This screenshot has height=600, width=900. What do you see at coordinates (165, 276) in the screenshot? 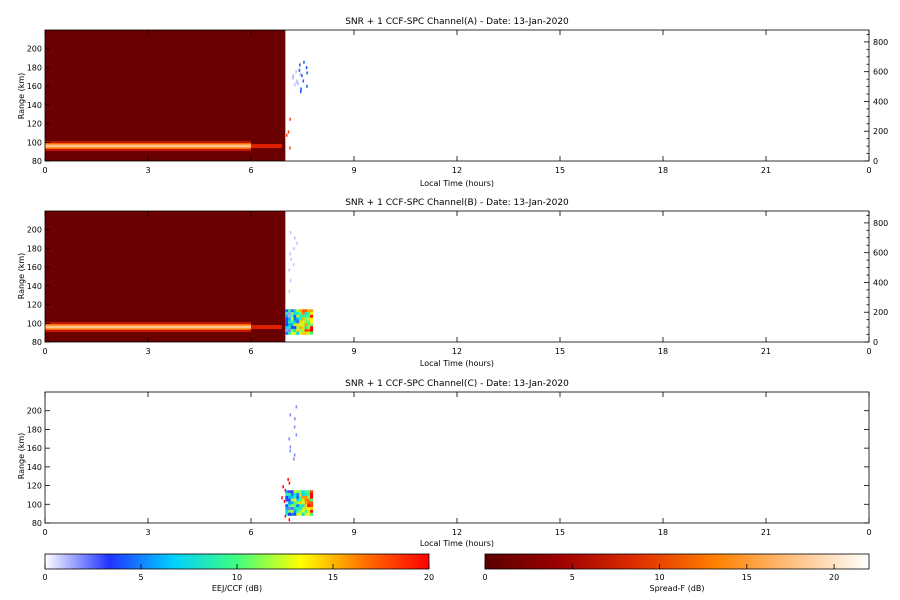
I see `spread-f-block` at bounding box center [165, 276].